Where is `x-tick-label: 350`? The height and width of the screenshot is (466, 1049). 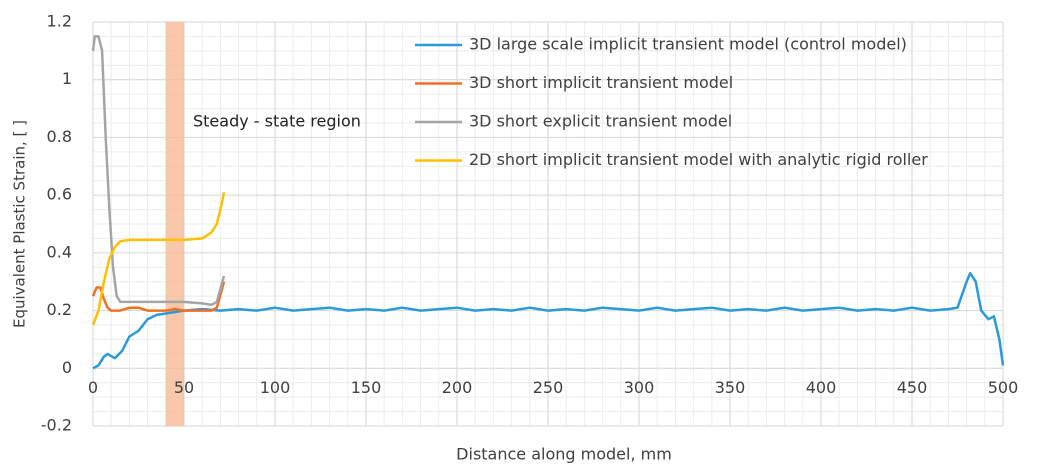 x-tick-label: 350 is located at coordinates (730, 387).